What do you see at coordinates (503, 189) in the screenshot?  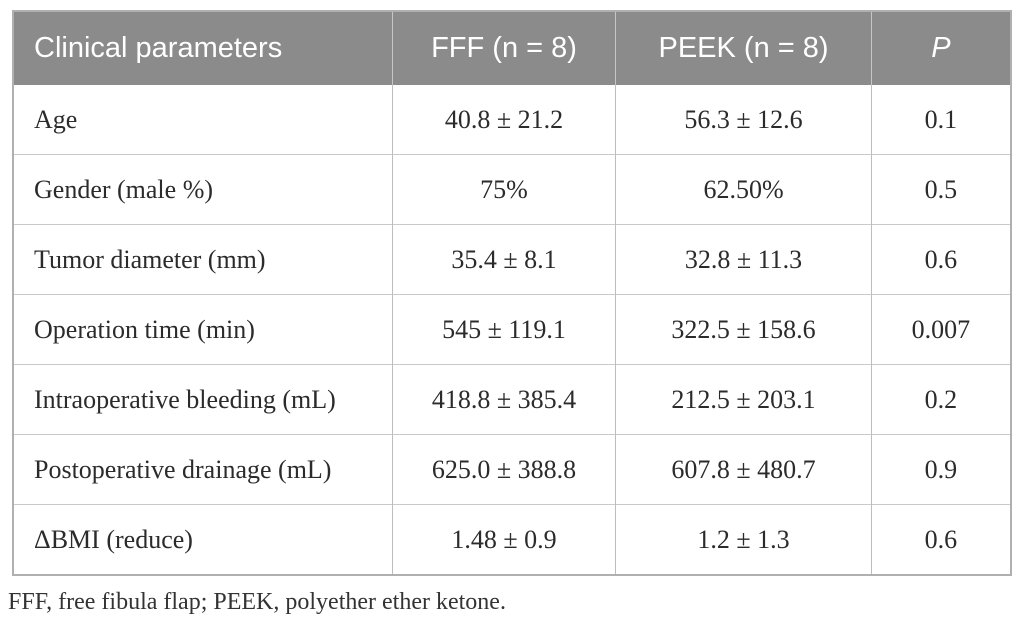 I see `fff-value: 75%` at bounding box center [503, 189].